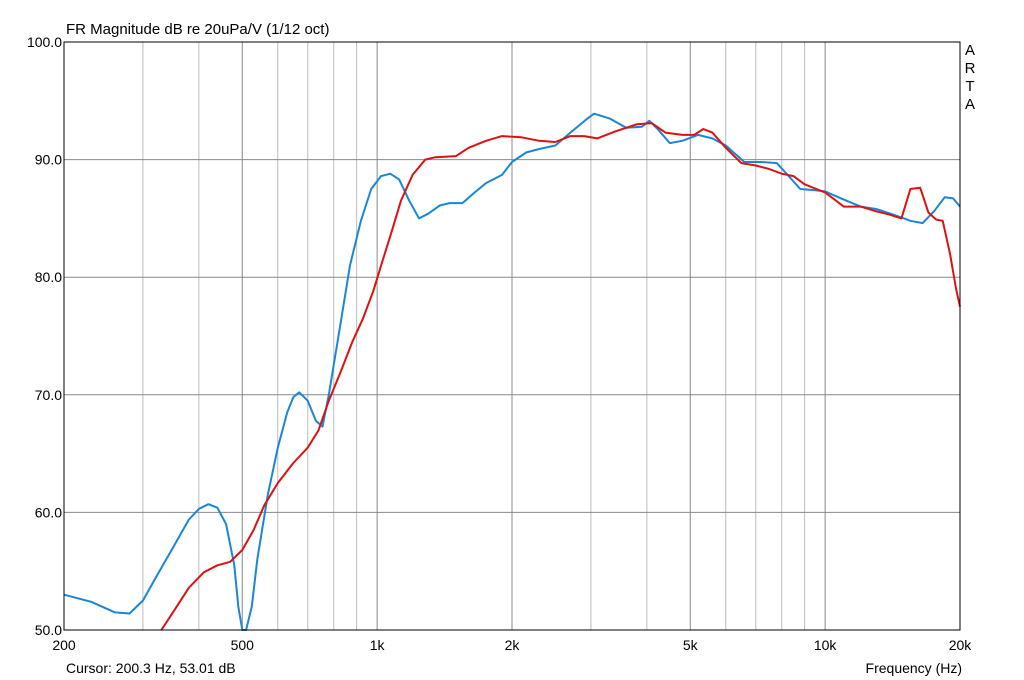 The width and height of the screenshot is (1024, 680). I want to click on y-tick-label: 60.0, so click(48, 512).